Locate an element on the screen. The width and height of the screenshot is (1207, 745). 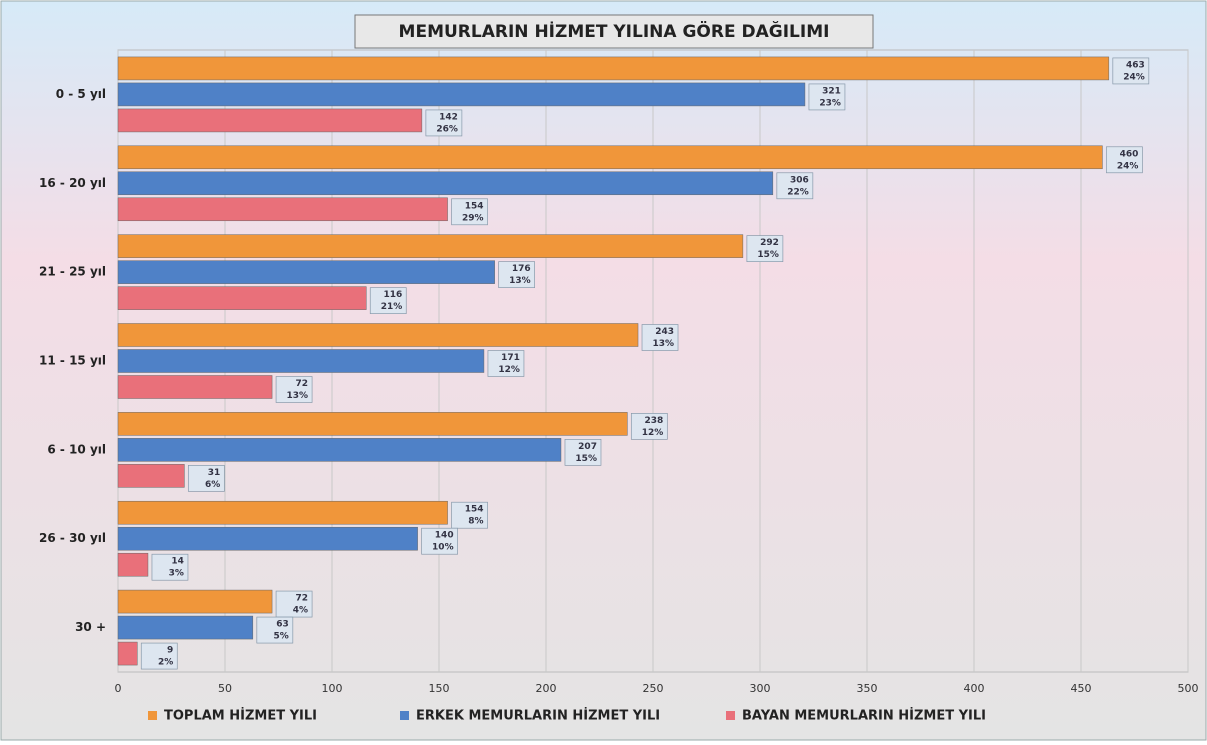
data-label-share: 22% is located at coordinates (798, 192).